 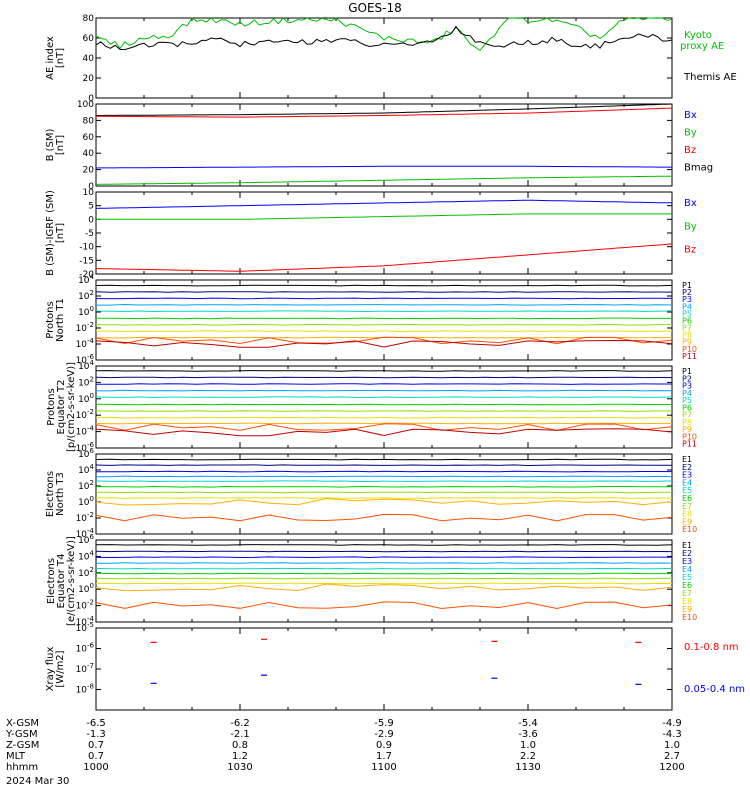 I want to click on series-line-p6, so click(x=383, y=404).